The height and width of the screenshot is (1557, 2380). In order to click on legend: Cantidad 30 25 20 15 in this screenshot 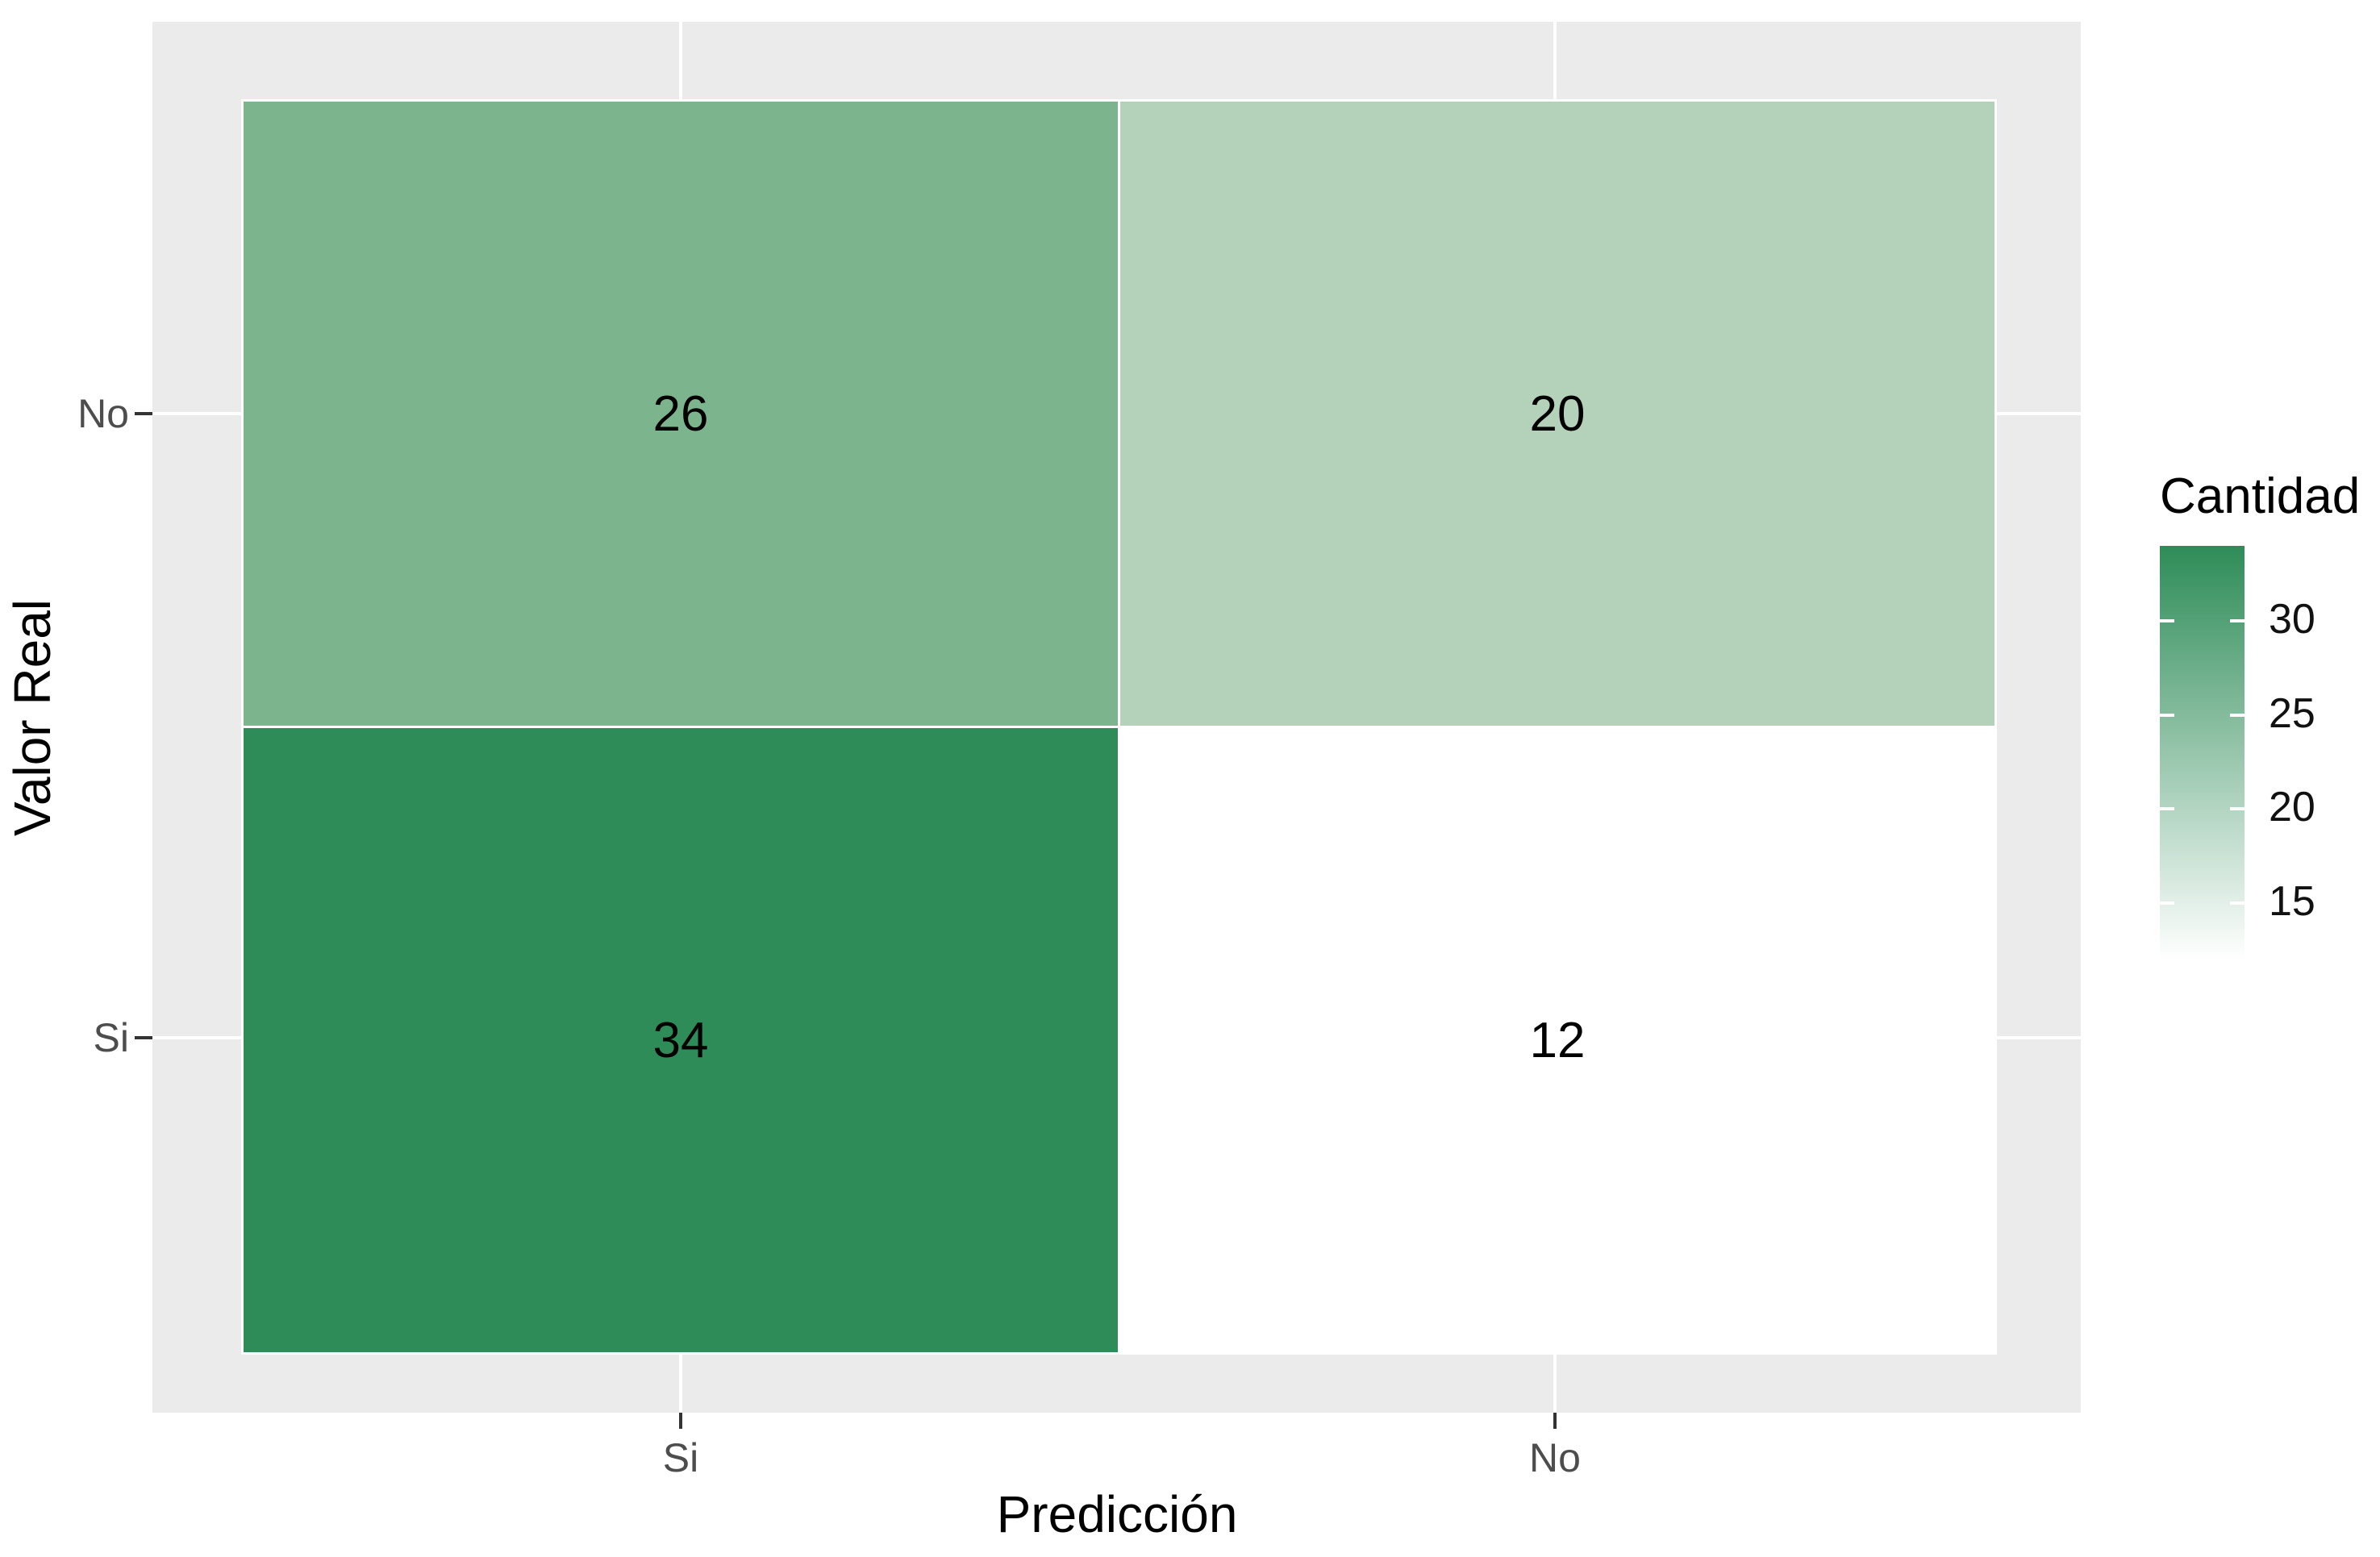, I will do `click(2270, 955)`.